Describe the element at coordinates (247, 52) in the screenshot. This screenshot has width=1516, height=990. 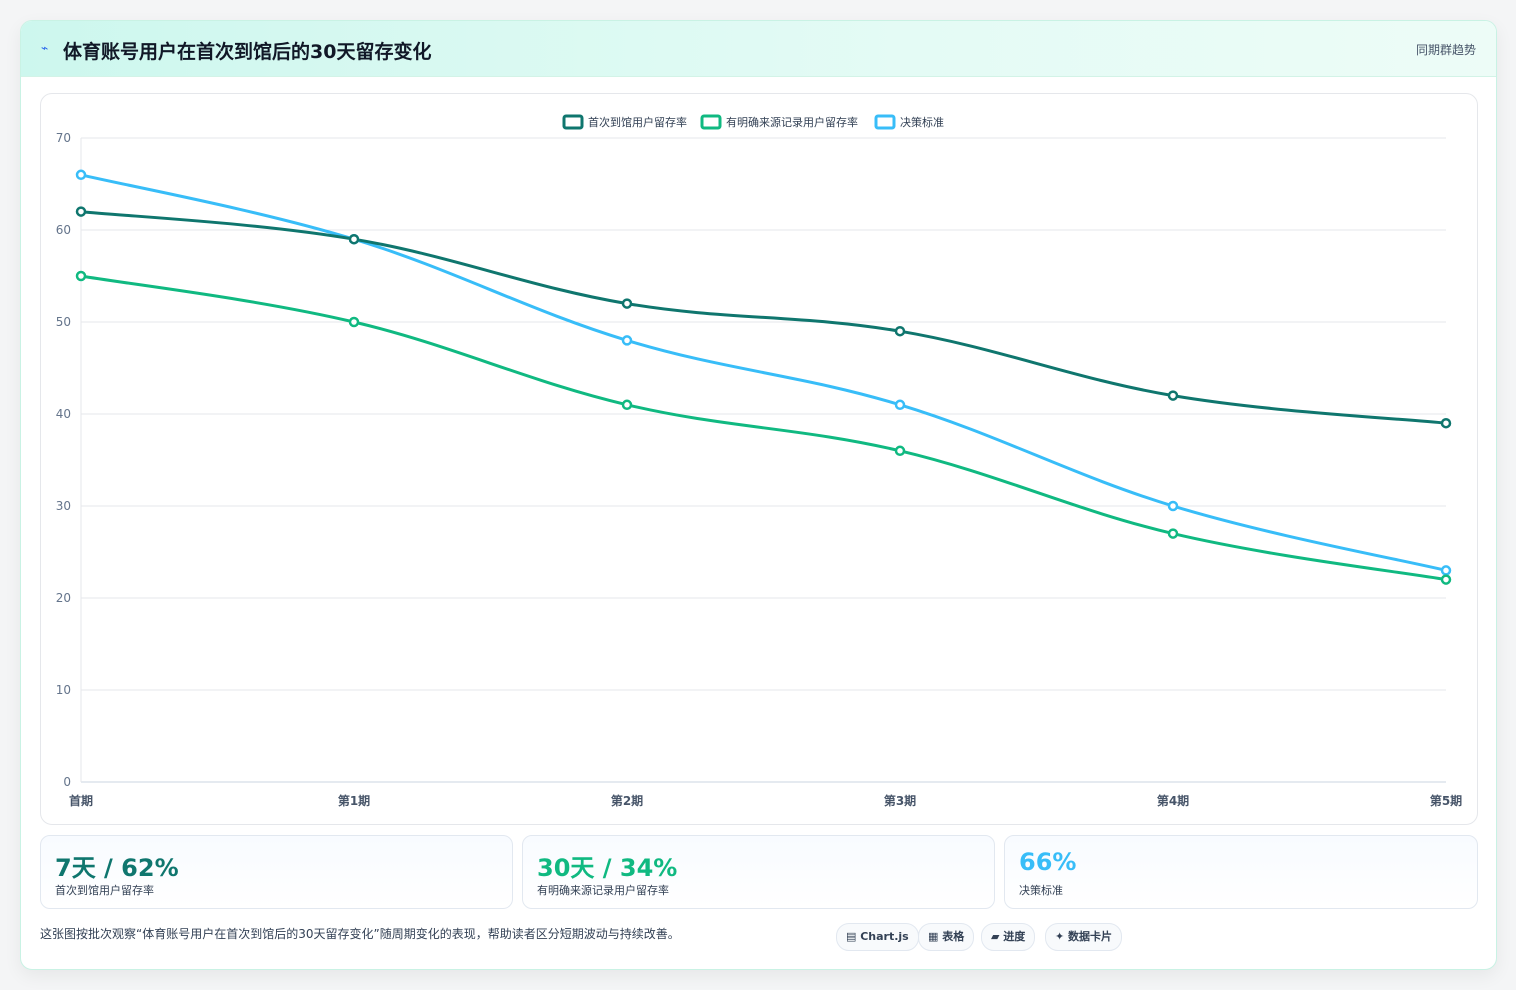
I see `page-title: 体育账号用户在首次到馆后的30天留存变化` at that location.